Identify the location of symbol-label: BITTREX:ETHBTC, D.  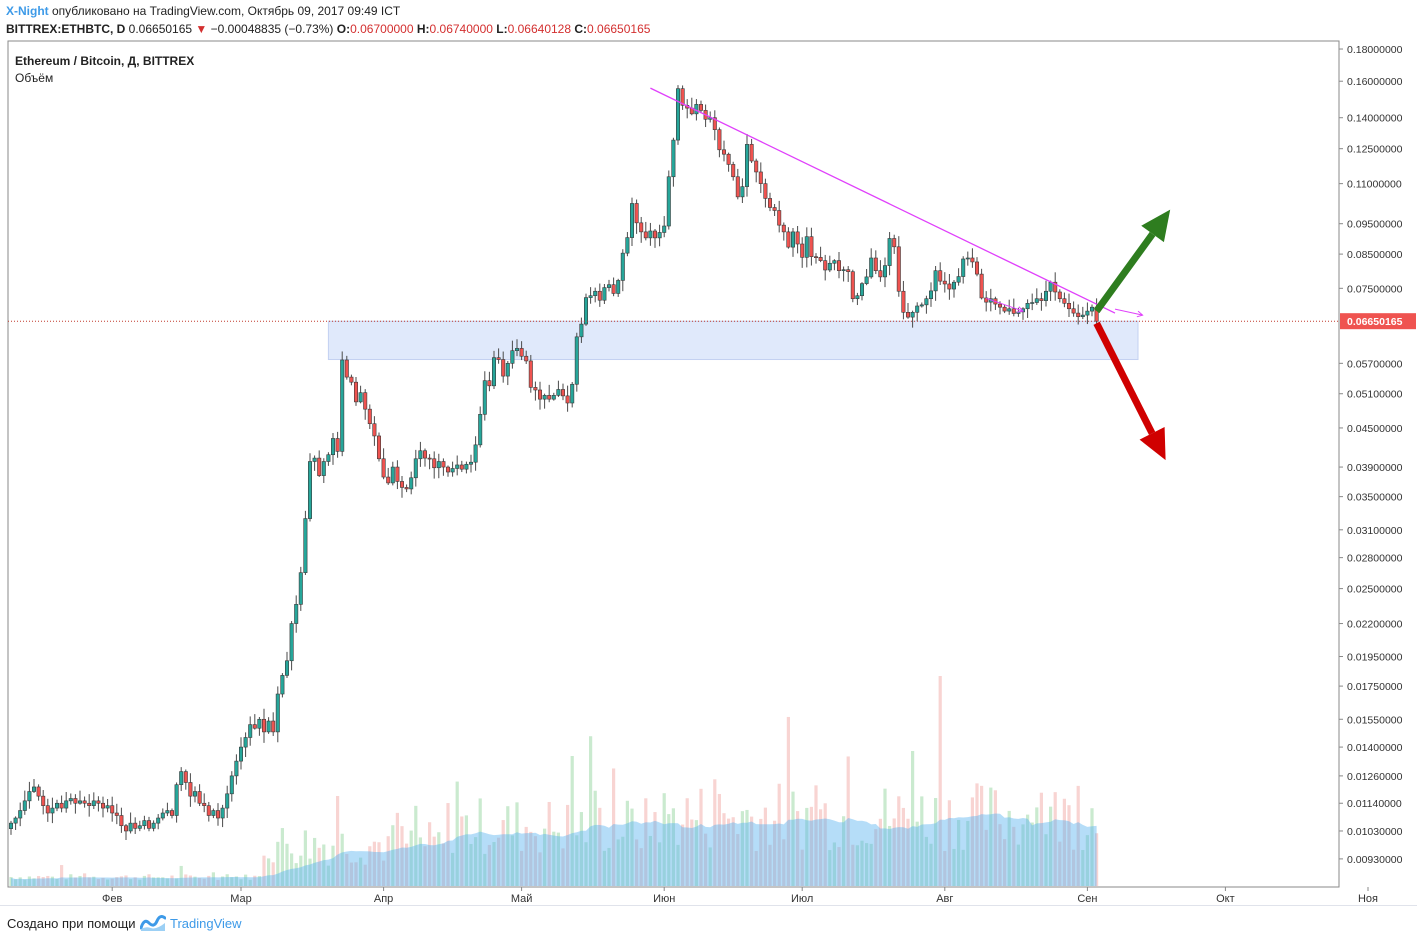
(66, 29).